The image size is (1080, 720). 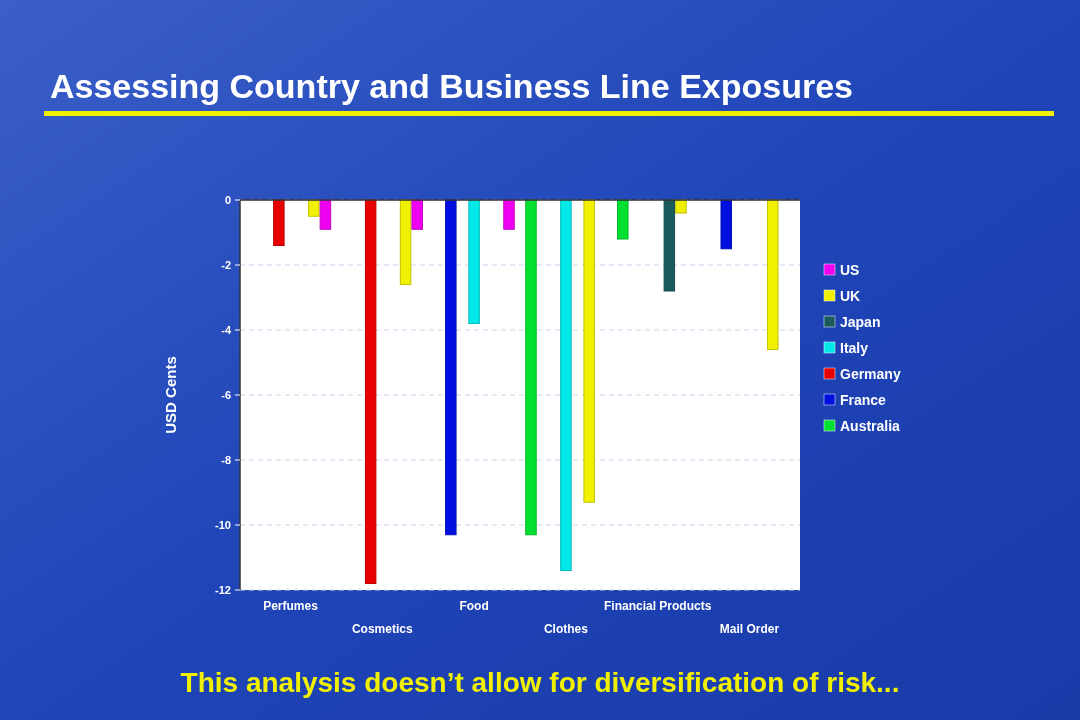 What do you see at coordinates (223, 524) in the screenshot?
I see `y-tick-label: -10` at bounding box center [223, 524].